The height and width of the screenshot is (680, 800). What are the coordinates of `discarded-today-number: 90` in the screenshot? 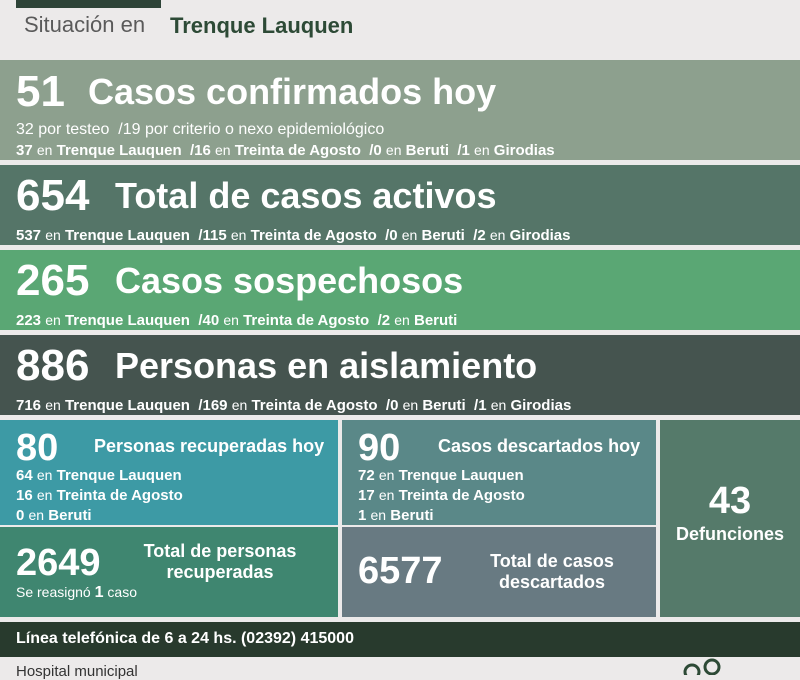 It's located at (379, 448).